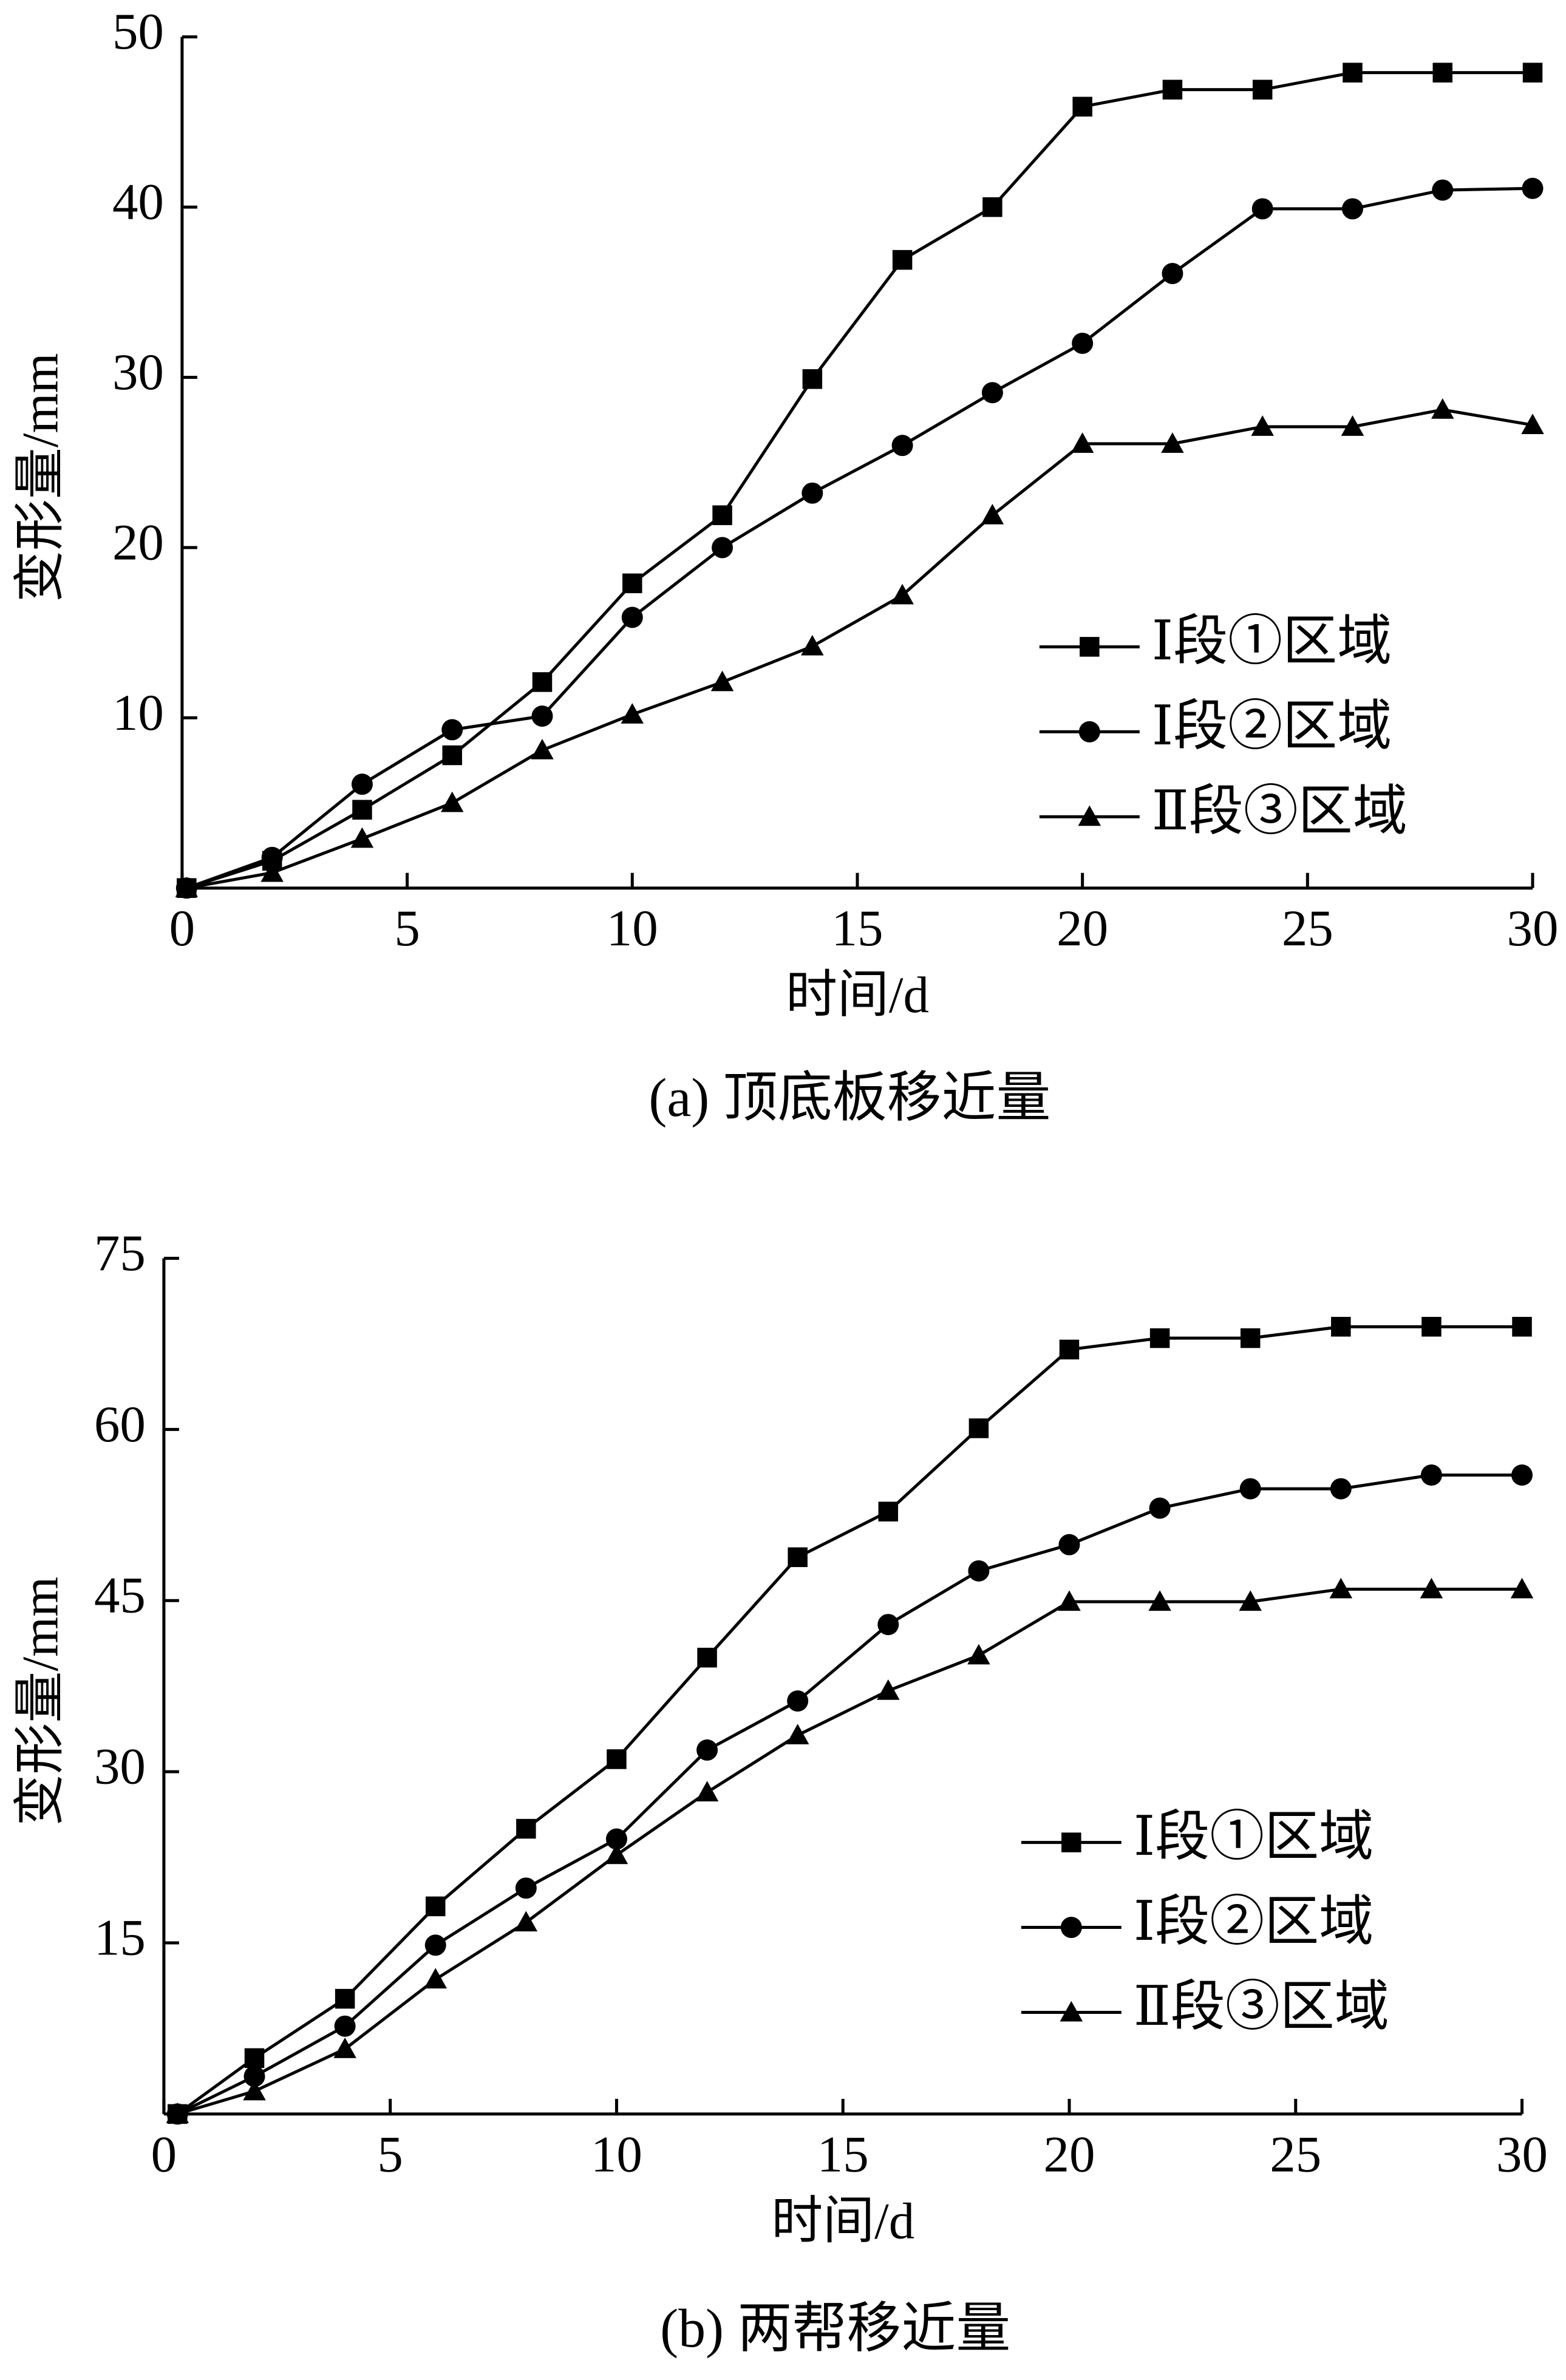 Image resolution: width=1566 pixels, height=2380 pixels. Describe the element at coordinates (182, 928) in the screenshot. I see `x-tick-label: 0` at that location.